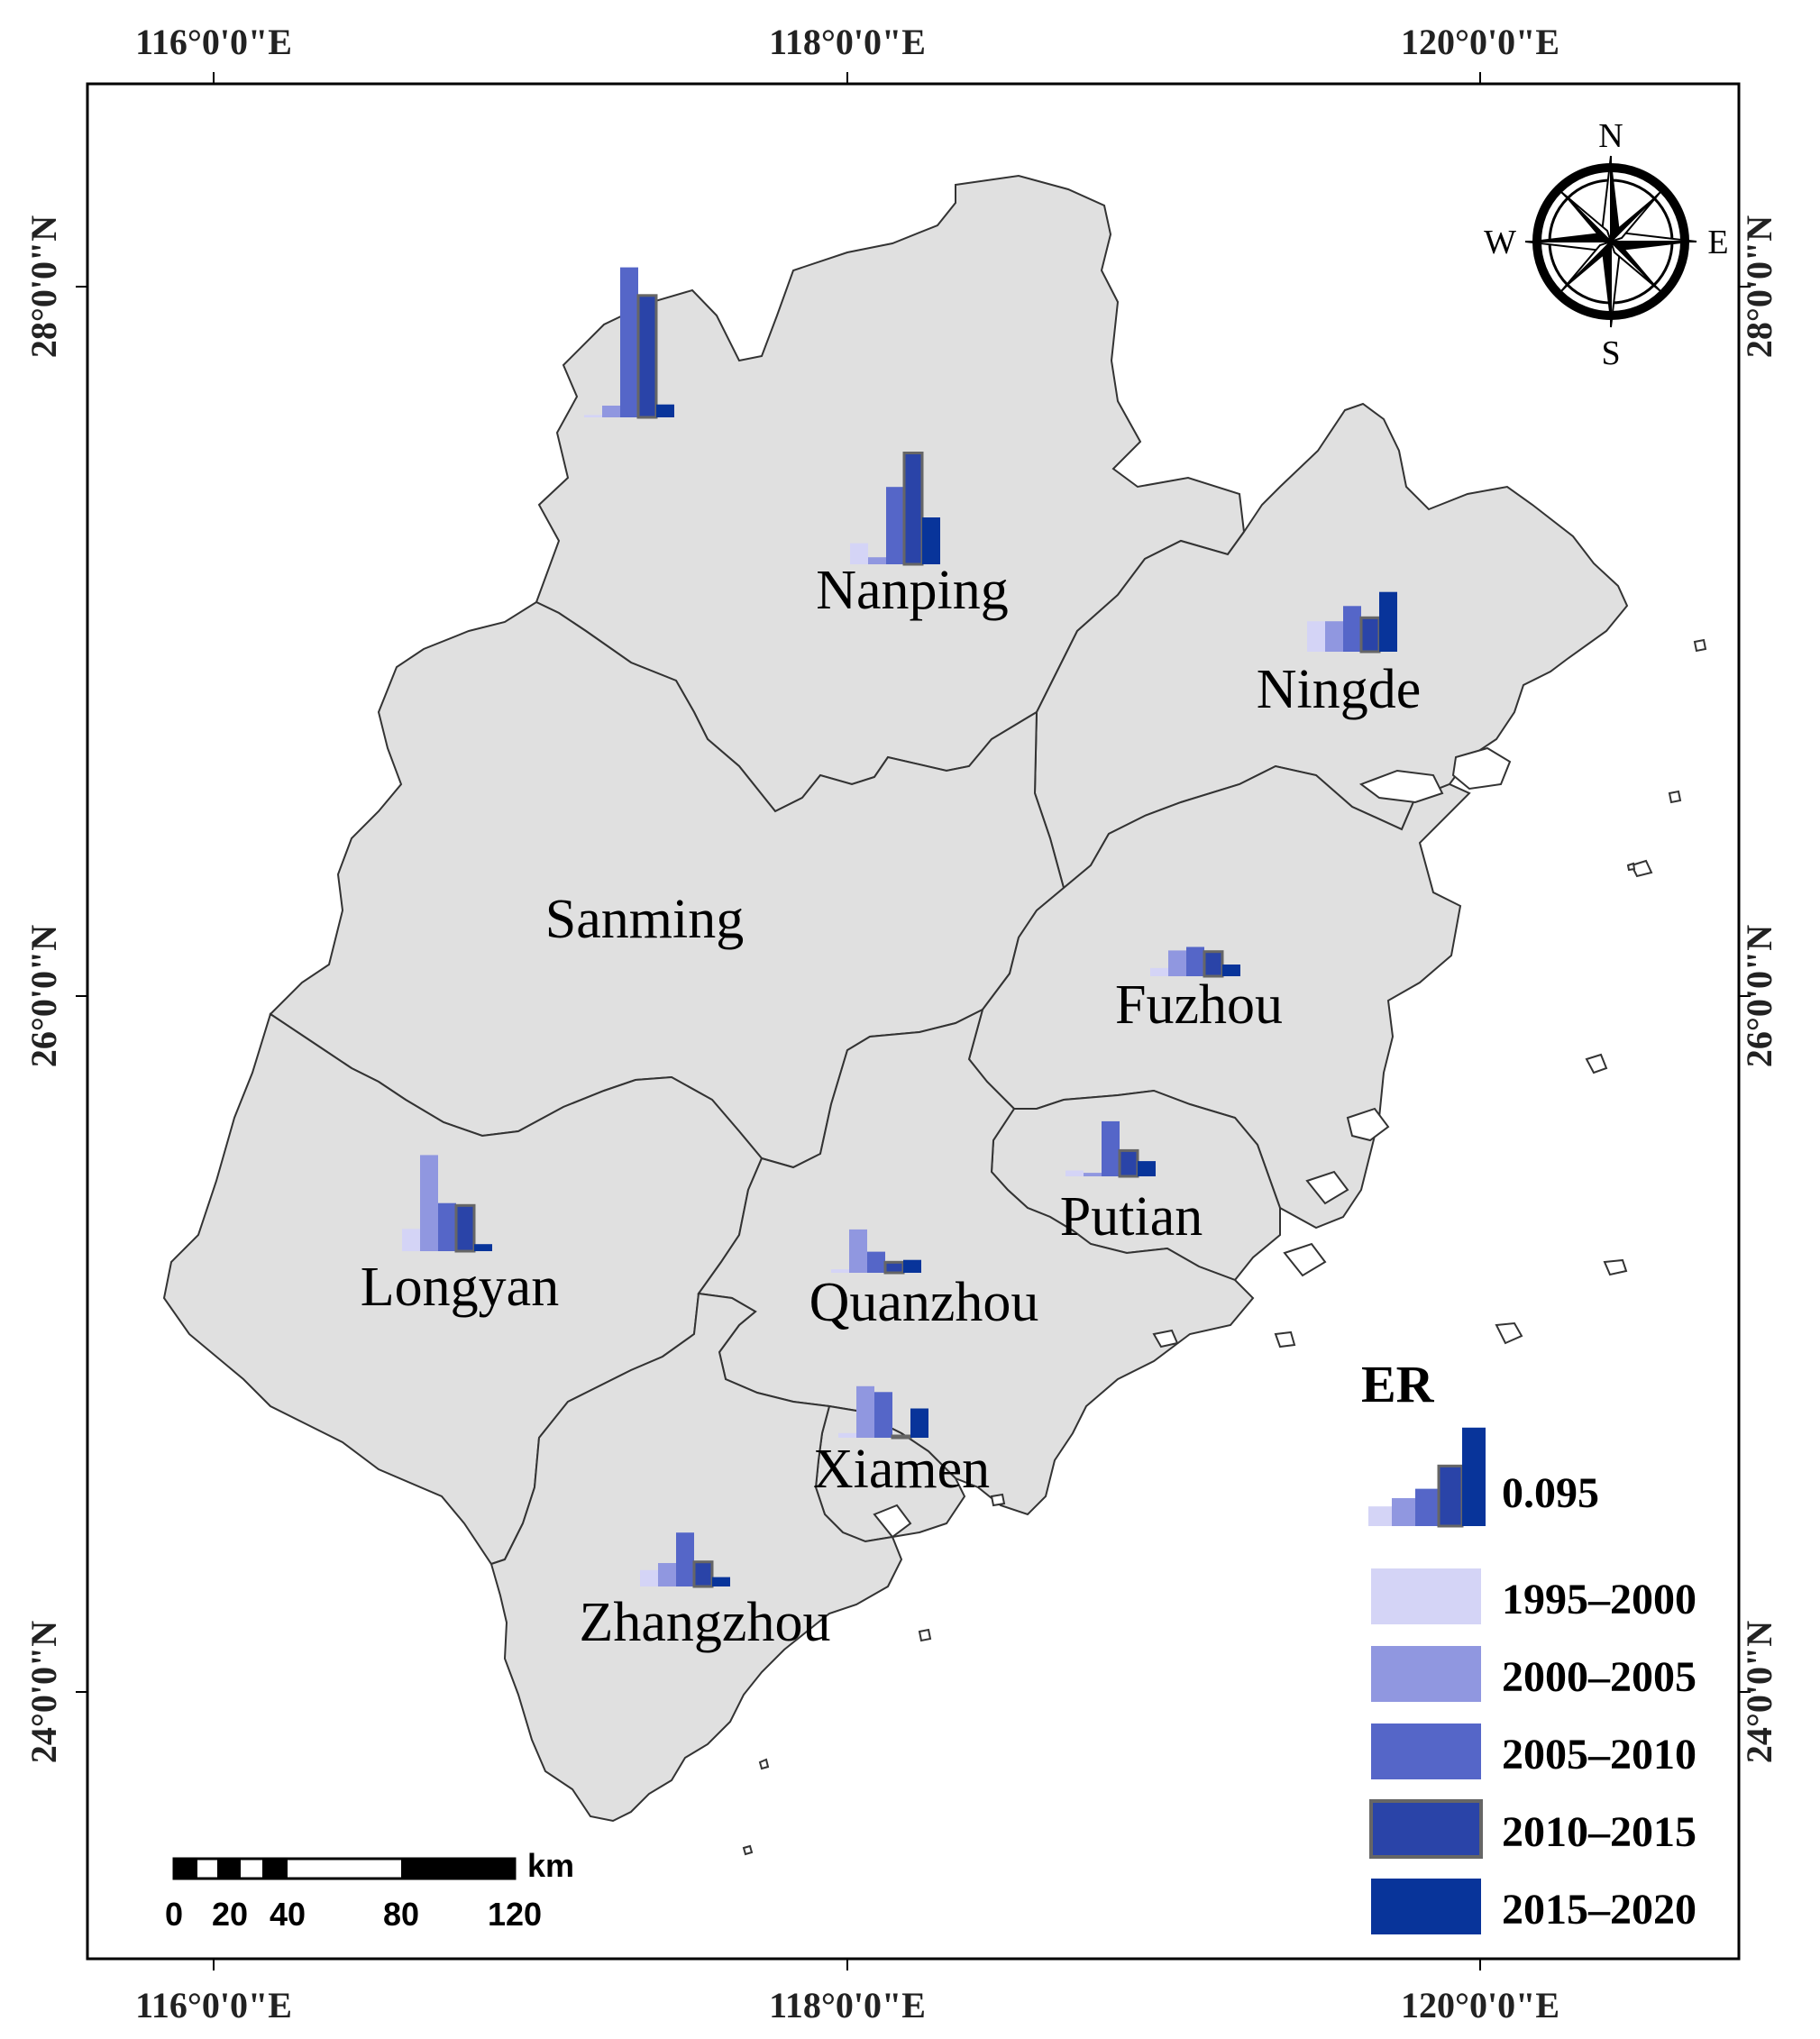 This screenshot has height=2039, width=1820. I want to click on bar-group-xiamen, so click(883, 1412).